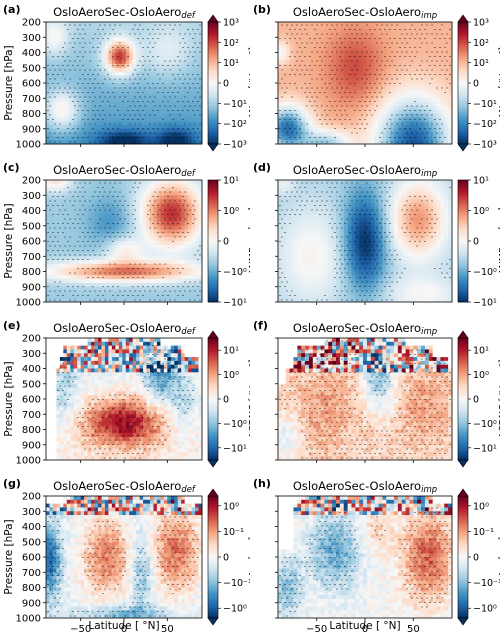  What do you see at coordinates (262, 9) in the screenshot?
I see `panel-label: (b)` at bounding box center [262, 9].